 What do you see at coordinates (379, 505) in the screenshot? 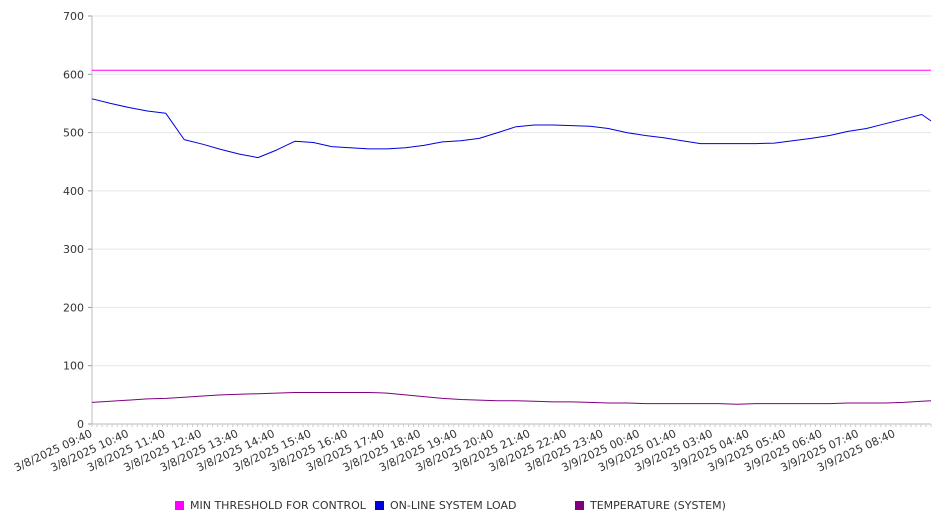
I see `legend-swatch-system-load` at bounding box center [379, 505].